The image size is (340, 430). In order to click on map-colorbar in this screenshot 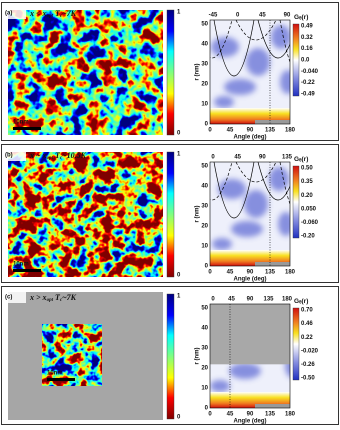, I will do `click(170, 356)`.